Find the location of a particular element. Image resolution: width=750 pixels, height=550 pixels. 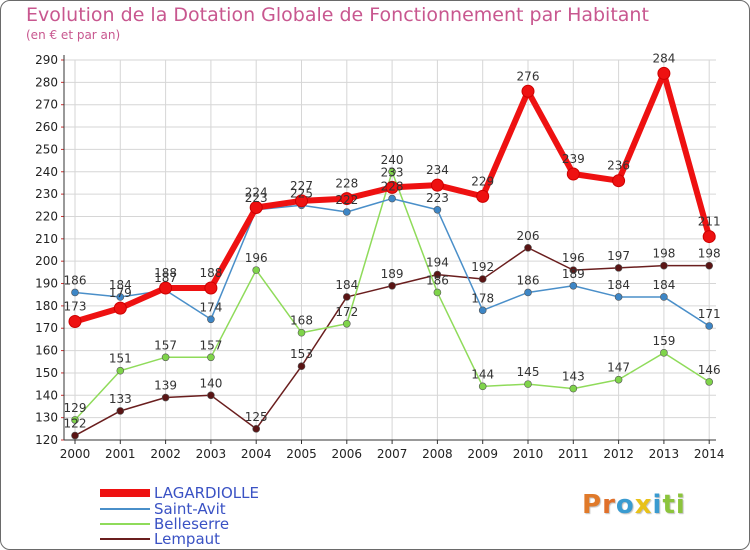

x-tick-label: 2008 is located at coordinates (437, 454).